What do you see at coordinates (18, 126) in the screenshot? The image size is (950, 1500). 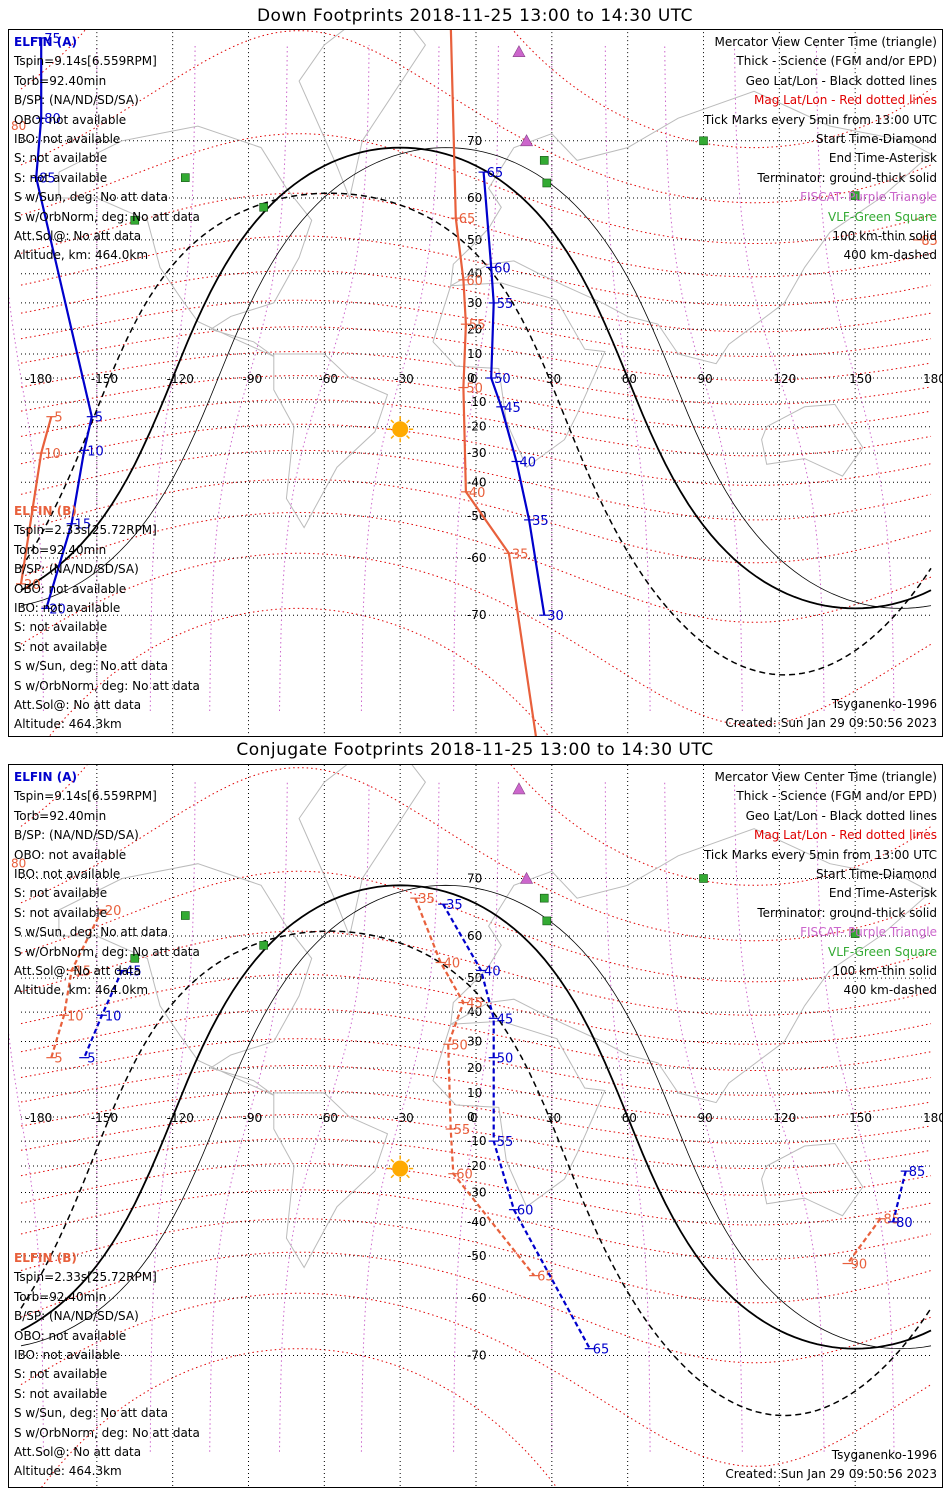 I see `mag-lat-label: 80` at bounding box center [18, 126].